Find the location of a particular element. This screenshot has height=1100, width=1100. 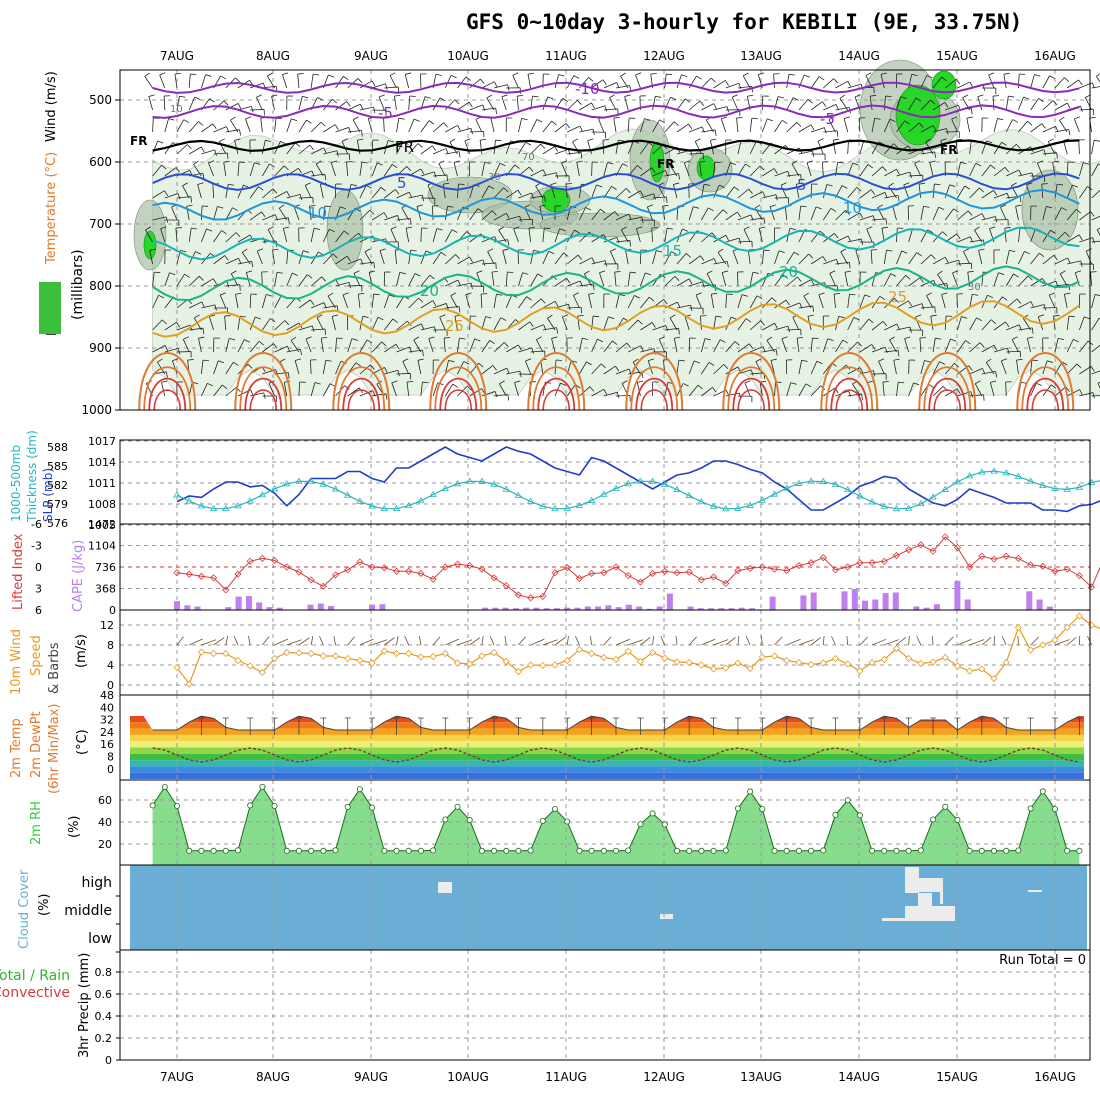

temp-tick-label: 48 is located at coordinates (107, 695).